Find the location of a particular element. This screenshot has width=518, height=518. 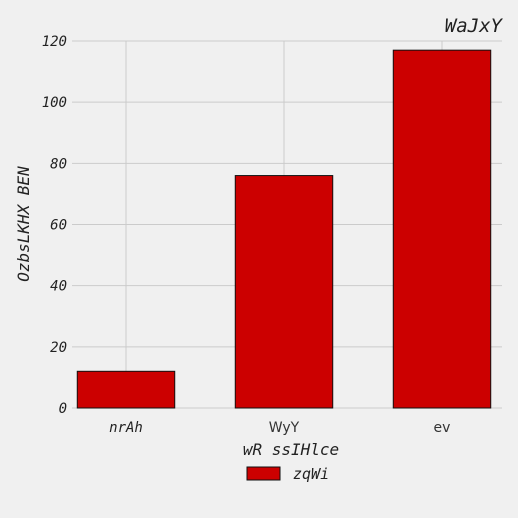

legend-label: zqWi is located at coordinates (311, 474).